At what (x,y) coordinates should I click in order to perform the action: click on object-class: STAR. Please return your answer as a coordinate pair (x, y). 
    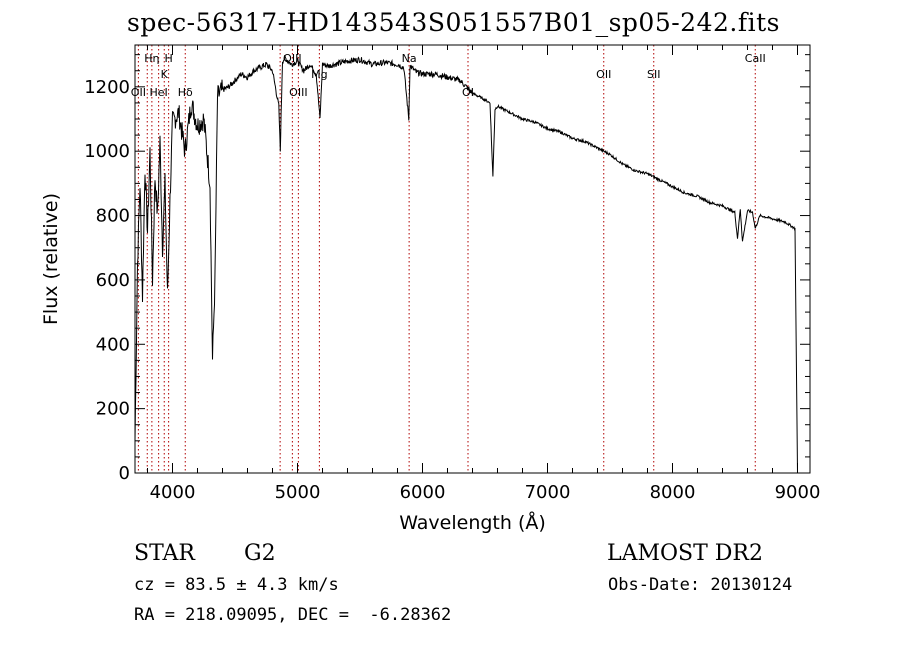
    Looking at the image, I should click on (164, 553).